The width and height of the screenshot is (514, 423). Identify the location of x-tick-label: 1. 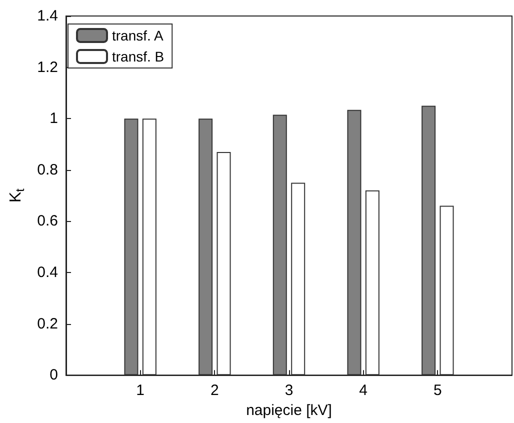
(140, 391).